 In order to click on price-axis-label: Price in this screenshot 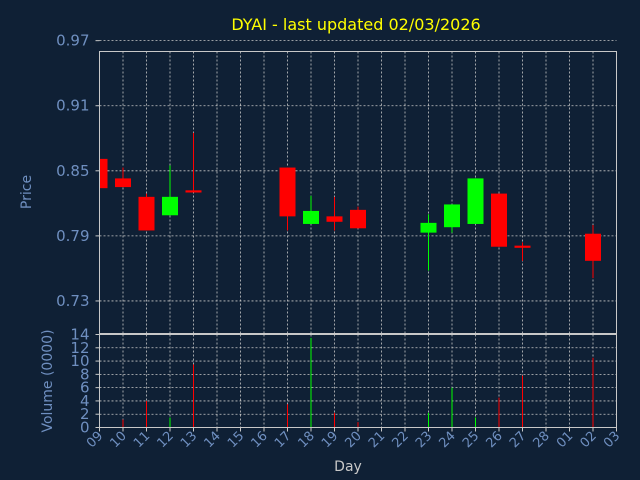, I will do `click(27, 192)`.